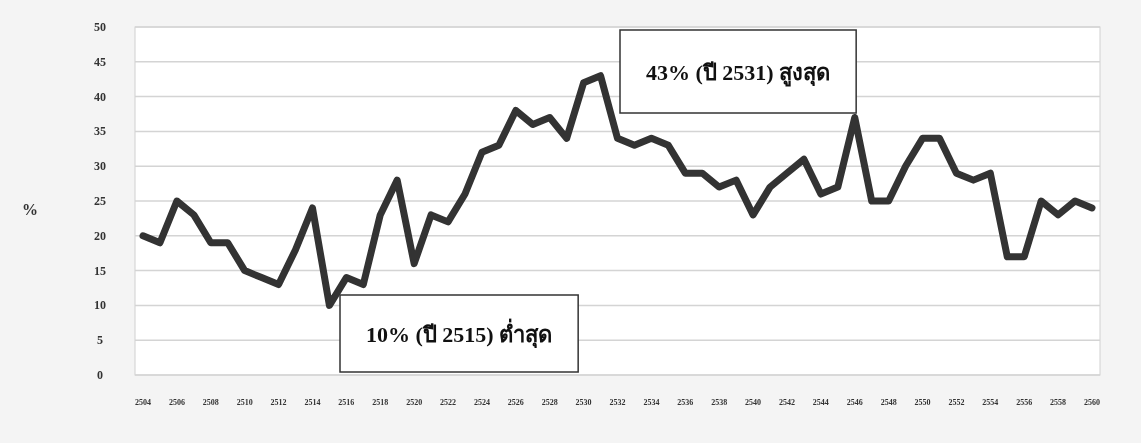  Describe the element at coordinates (100, 166) in the screenshot. I see `y-tick-label: 30` at that location.